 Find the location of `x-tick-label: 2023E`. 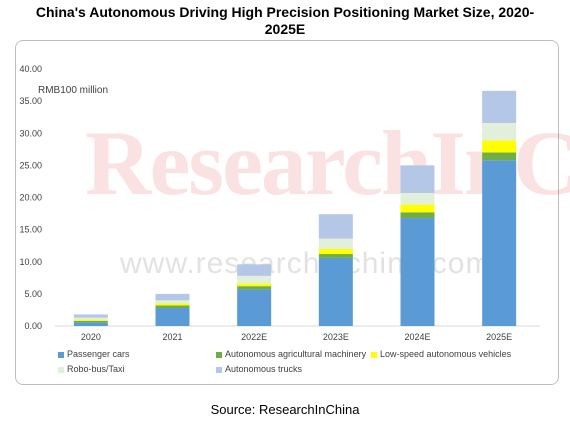

x-tick-label: 2023E is located at coordinates (336, 337).